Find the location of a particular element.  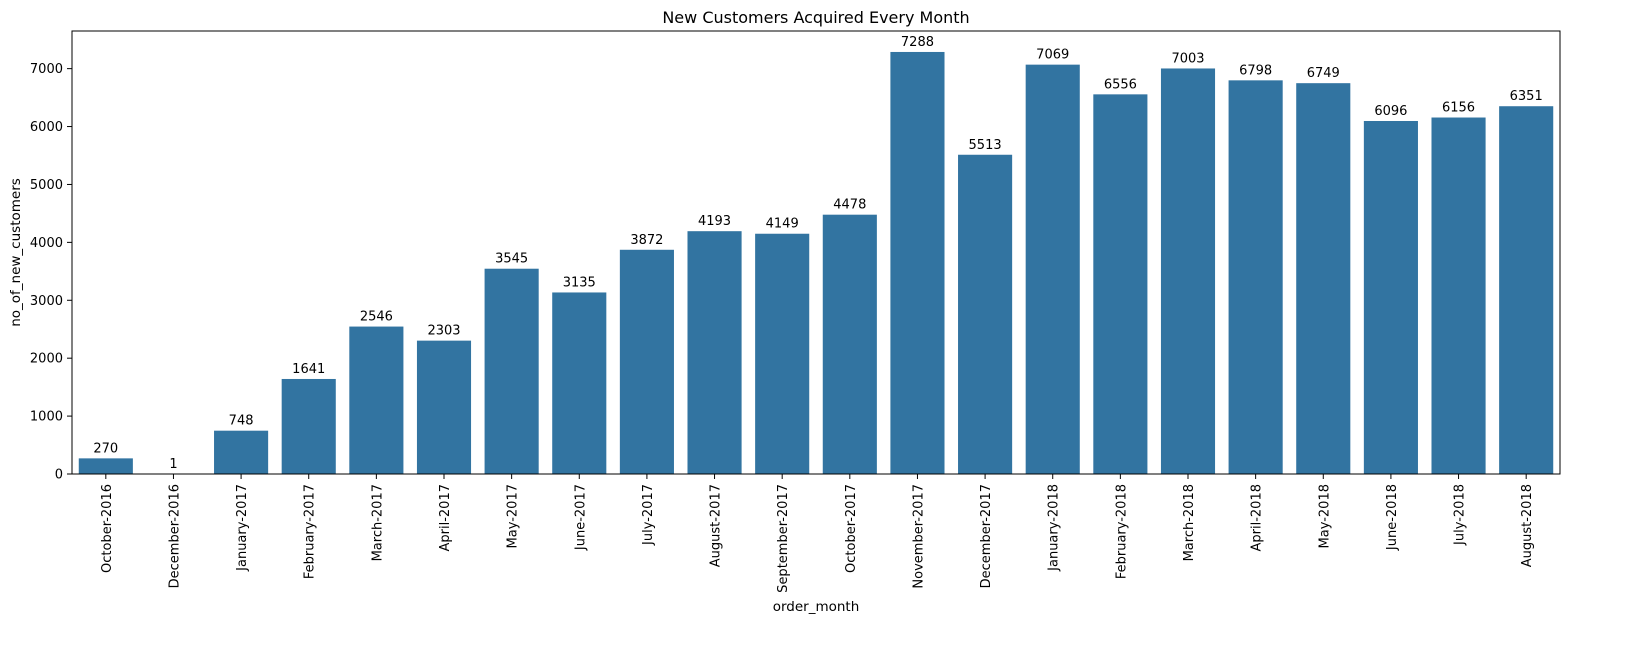

x-tick-label: February-2017 is located at coordinates (310, 531).